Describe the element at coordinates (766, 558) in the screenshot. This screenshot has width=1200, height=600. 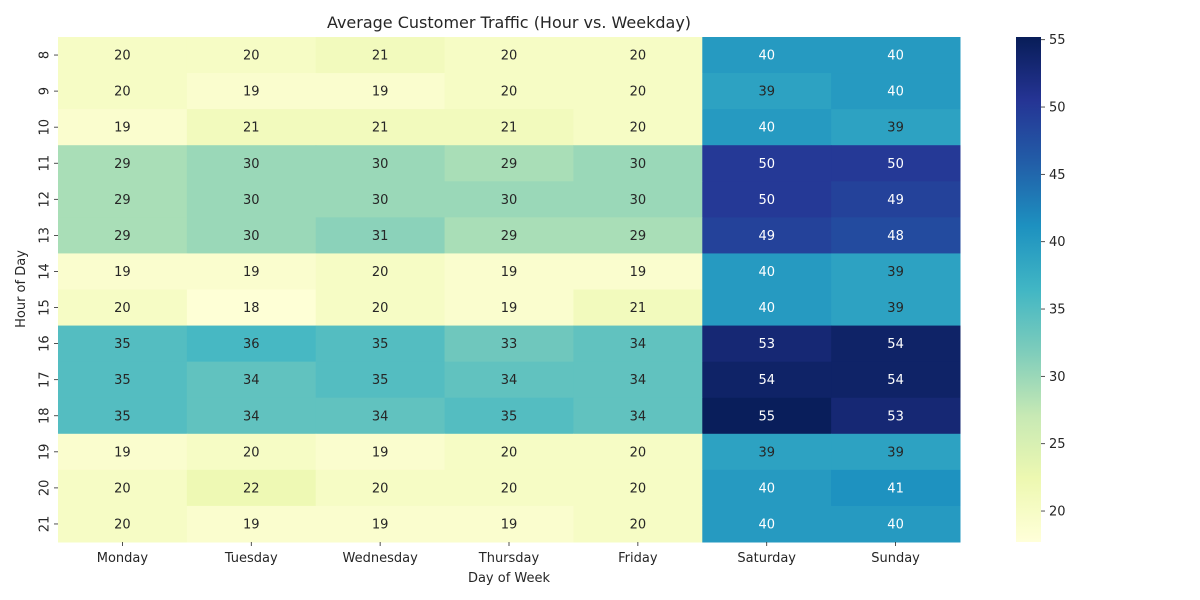
I see `x-tick-label: Saturday` at that location.